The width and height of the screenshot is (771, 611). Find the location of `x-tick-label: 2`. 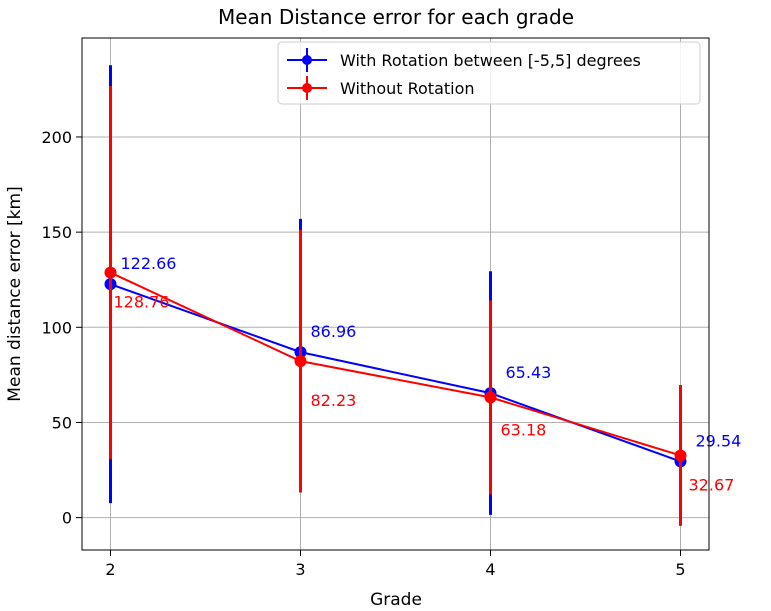

x-tick-label: 2 is located at coordinates (110, 569).